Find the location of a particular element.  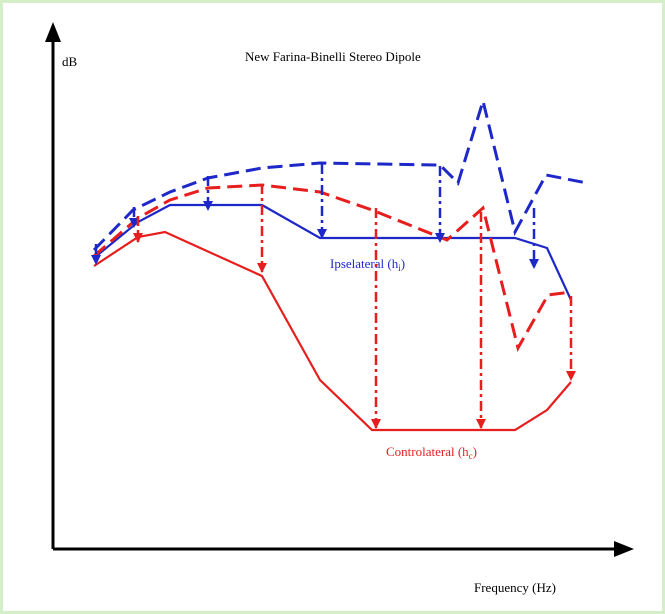

x-axis-arrowhead is located at coordinates (624, 549).